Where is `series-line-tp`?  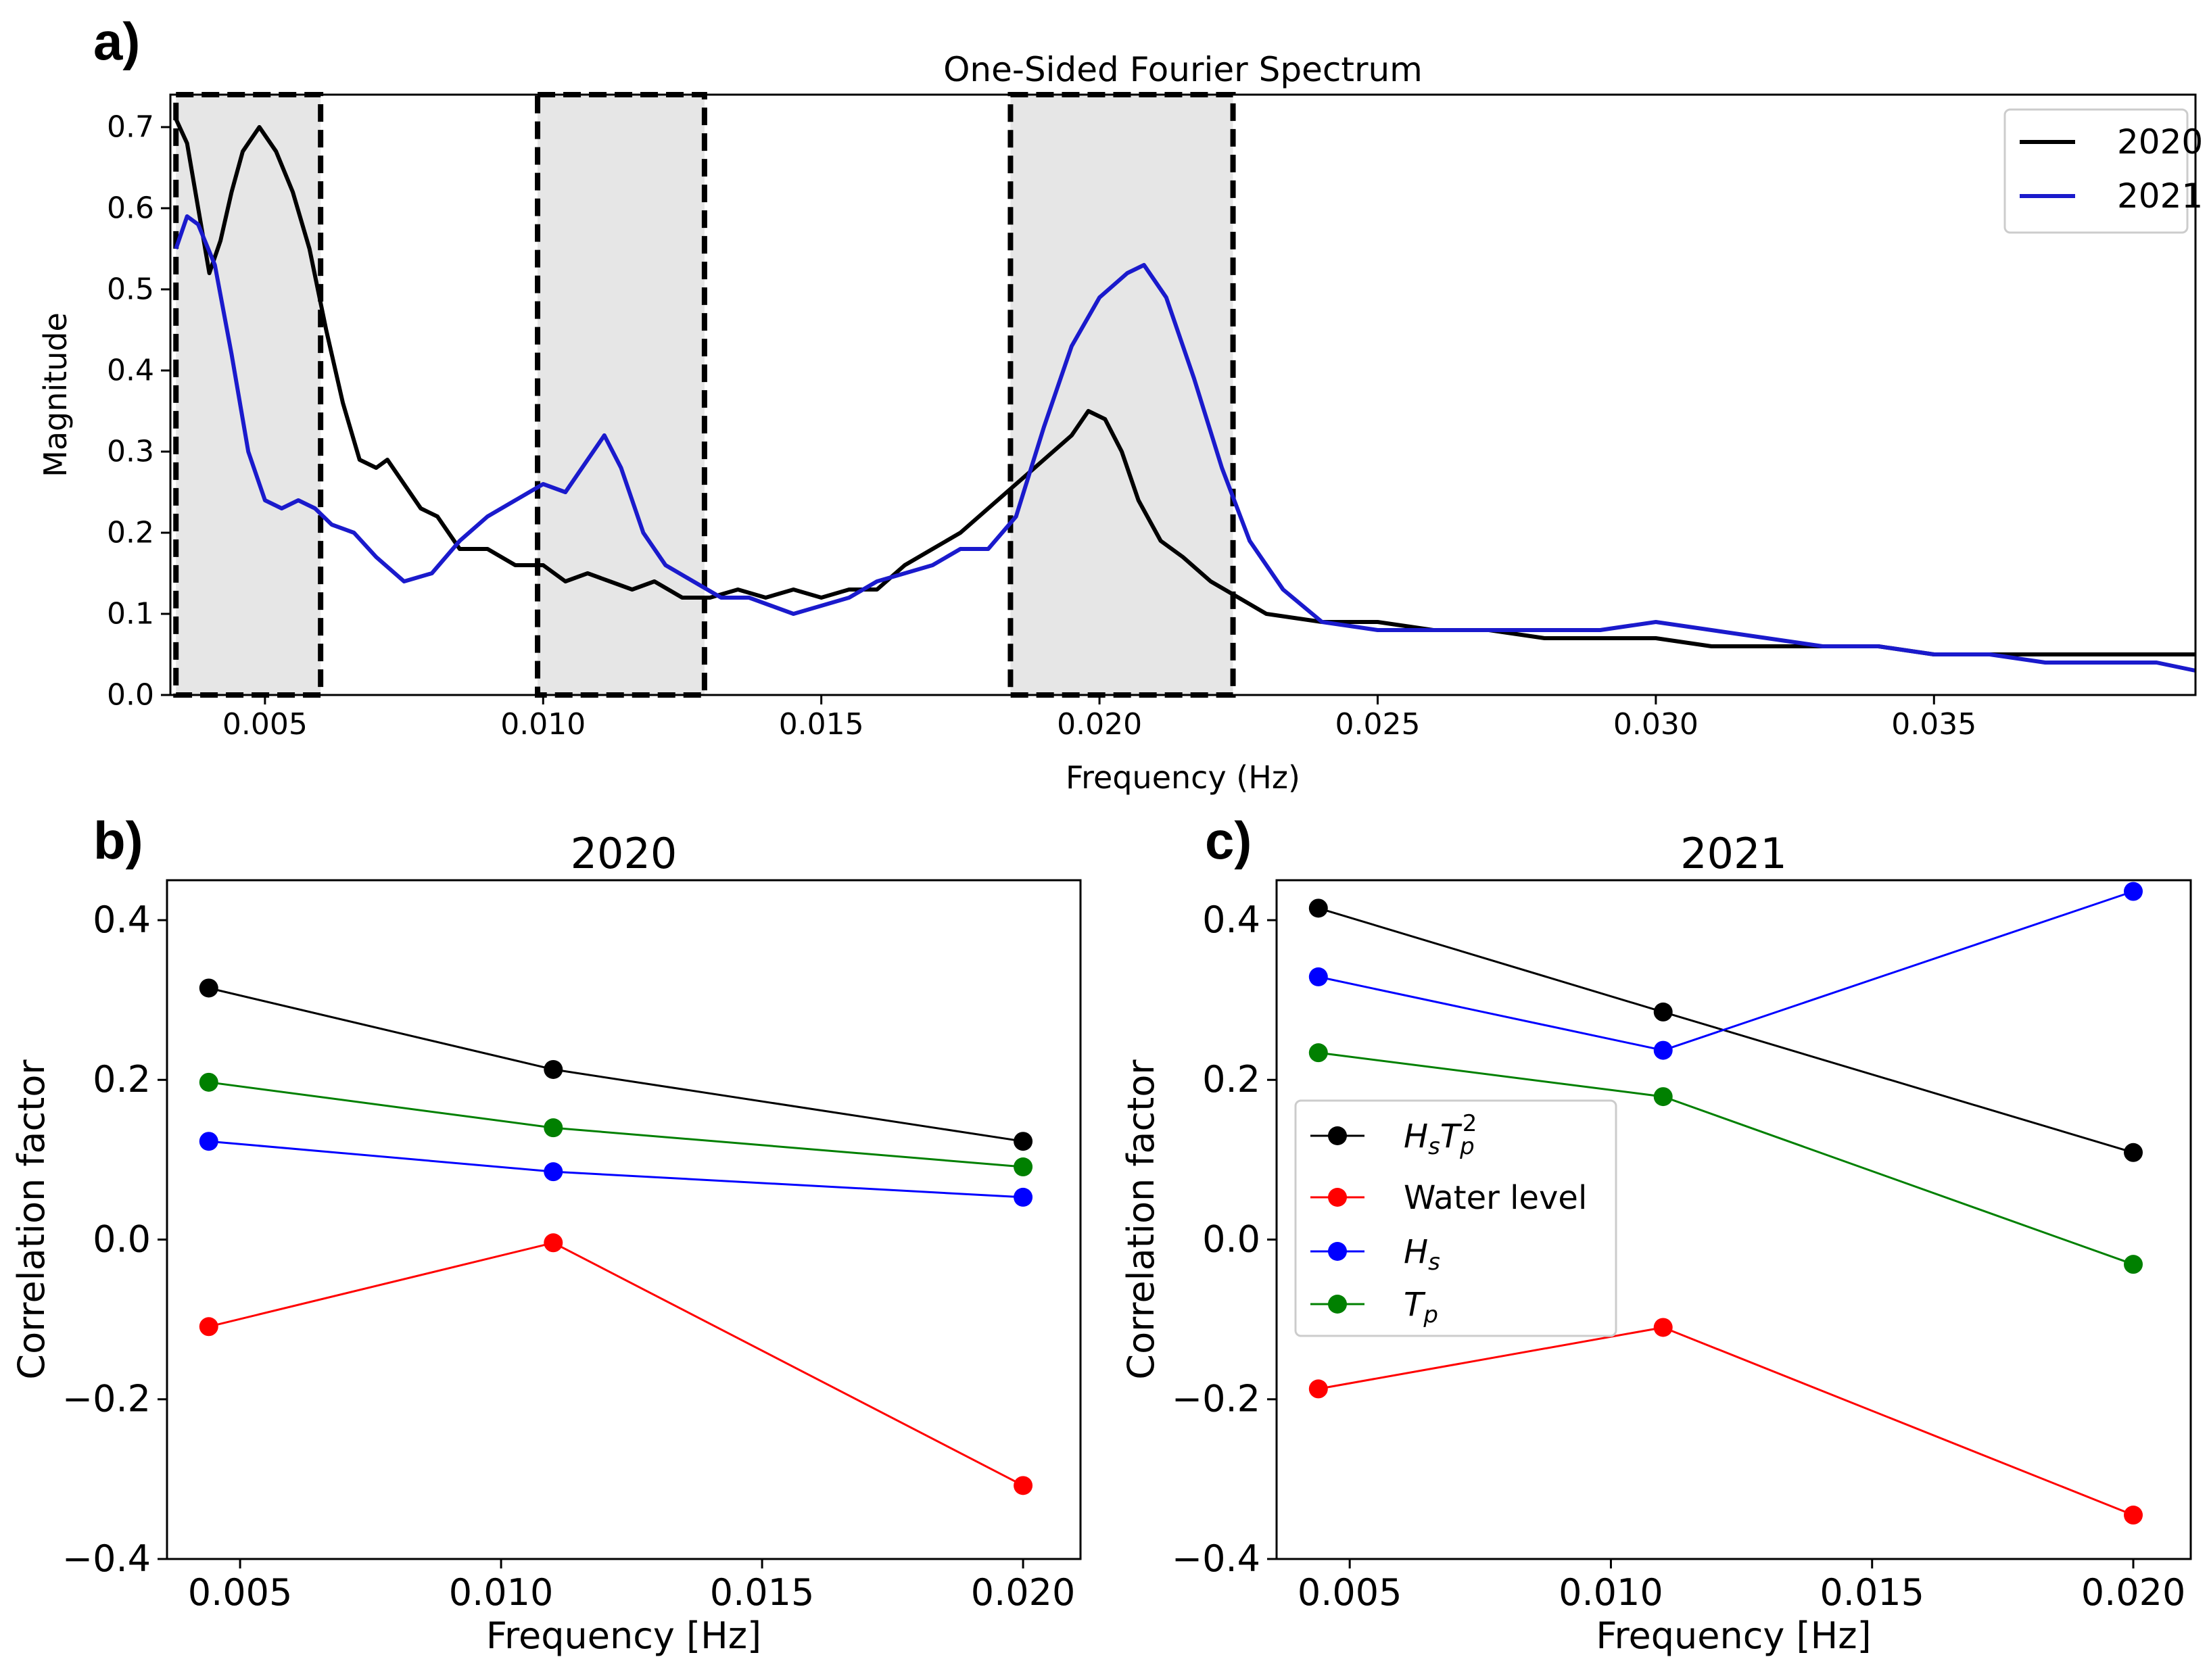
series-line-tp is located at coordinates (616, 1124).